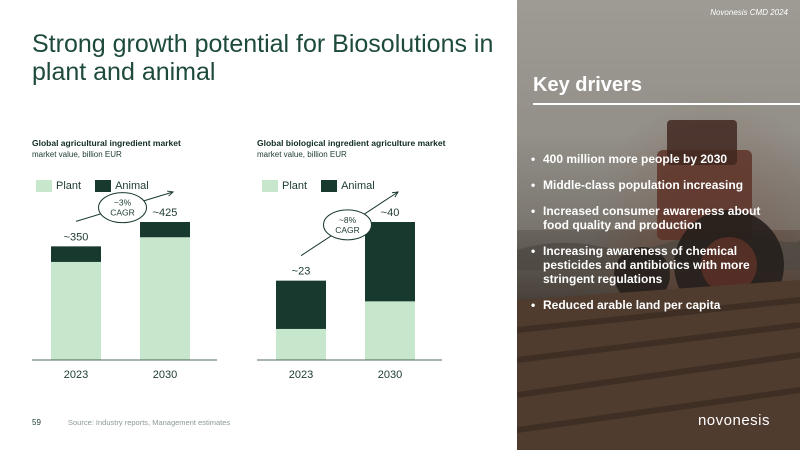 The image size is (800, 450). I want to click on chart-2-legend: Plant Animal, so click(325, 186).